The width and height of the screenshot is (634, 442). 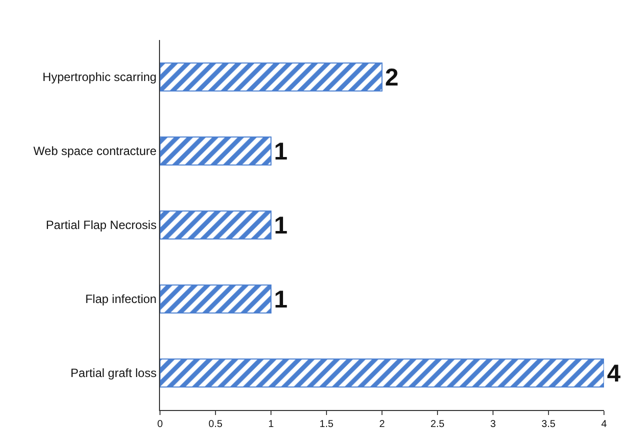 I want to click on data-label: 4, so click(x=614, y=374).